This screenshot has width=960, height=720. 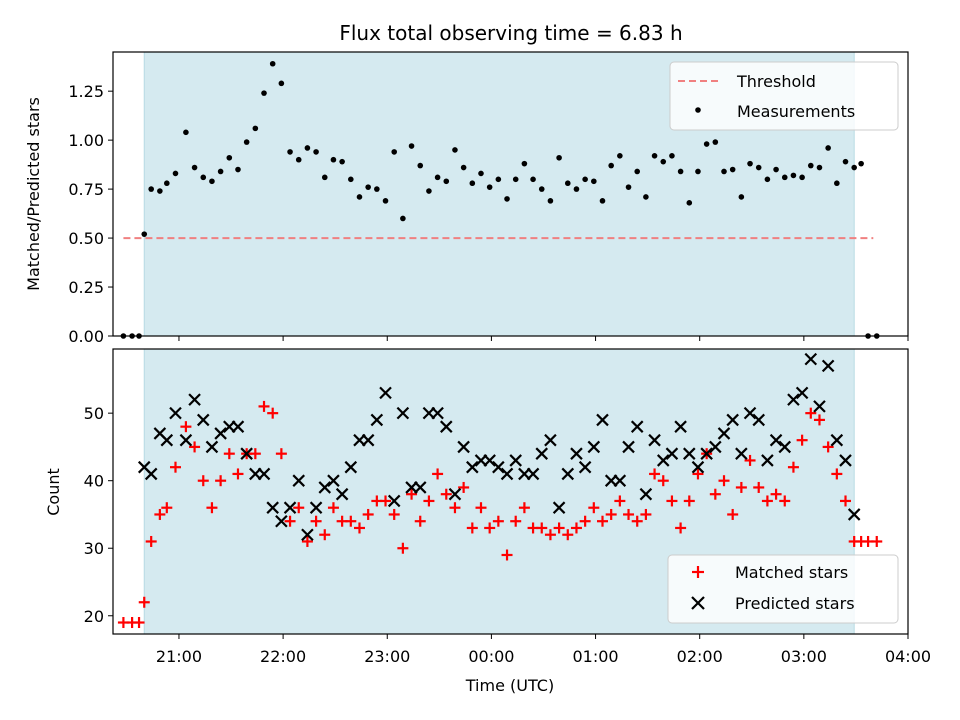 What do you see at coordinates (90, 214) in the screenshot?
I see `top-y-ticks: 0.00 0.25 0.50 0.75 1.00 1.25` at bounding box center [90, 214].